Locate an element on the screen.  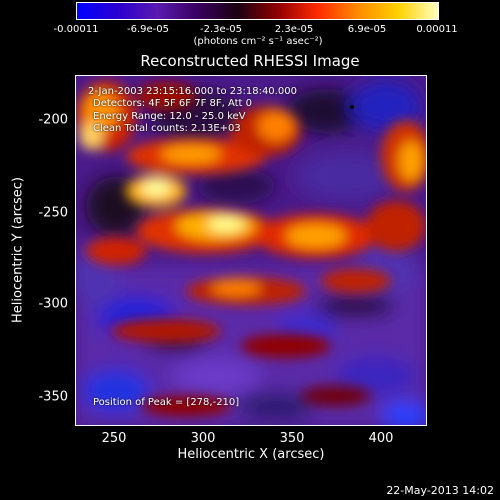
y-axis-label: Heliocentric Y (arcsec) is located at coordinates (18, 250).